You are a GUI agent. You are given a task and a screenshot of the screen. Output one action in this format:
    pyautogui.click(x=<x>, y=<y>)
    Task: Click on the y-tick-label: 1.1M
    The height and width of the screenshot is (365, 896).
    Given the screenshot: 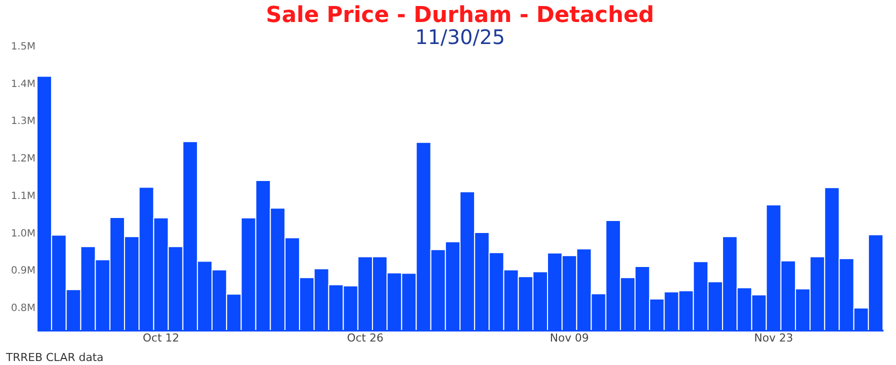 What is the action you would take?
    pyautogui.click(x=23, y=196)
    